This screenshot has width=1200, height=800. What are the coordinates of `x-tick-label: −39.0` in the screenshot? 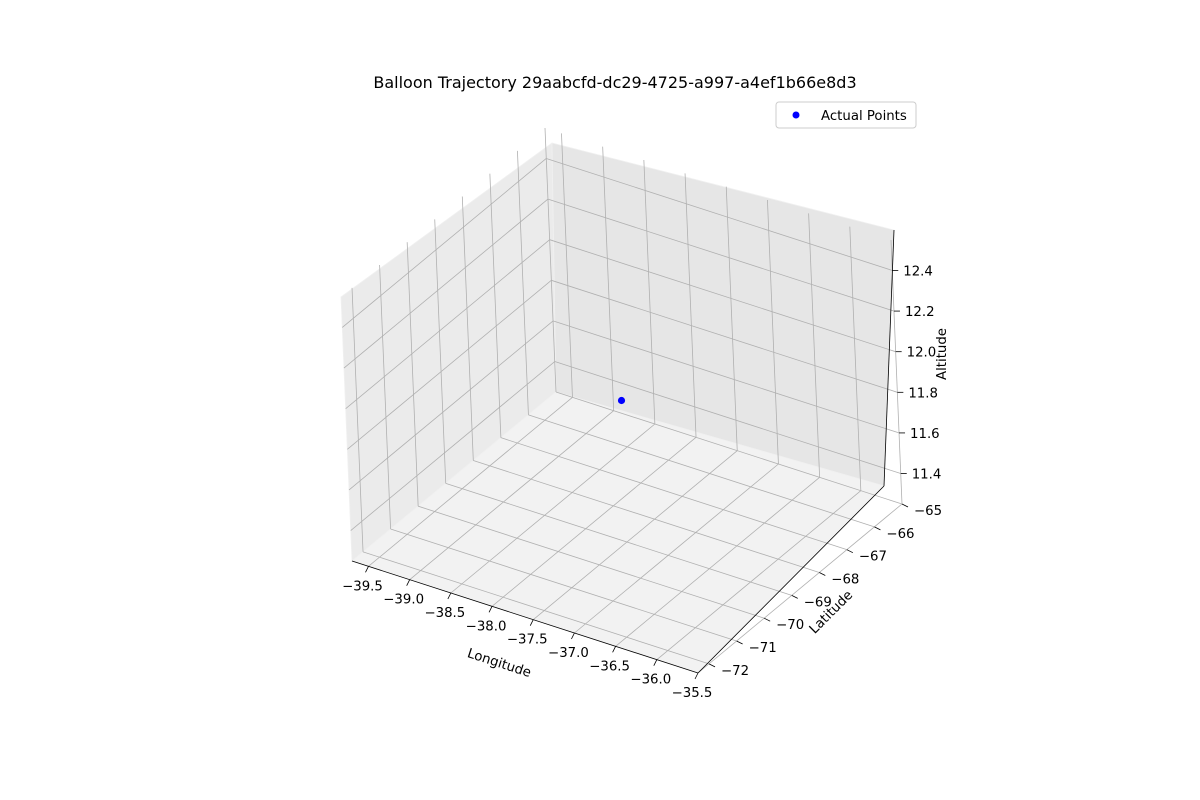 It's located at (403, 600).